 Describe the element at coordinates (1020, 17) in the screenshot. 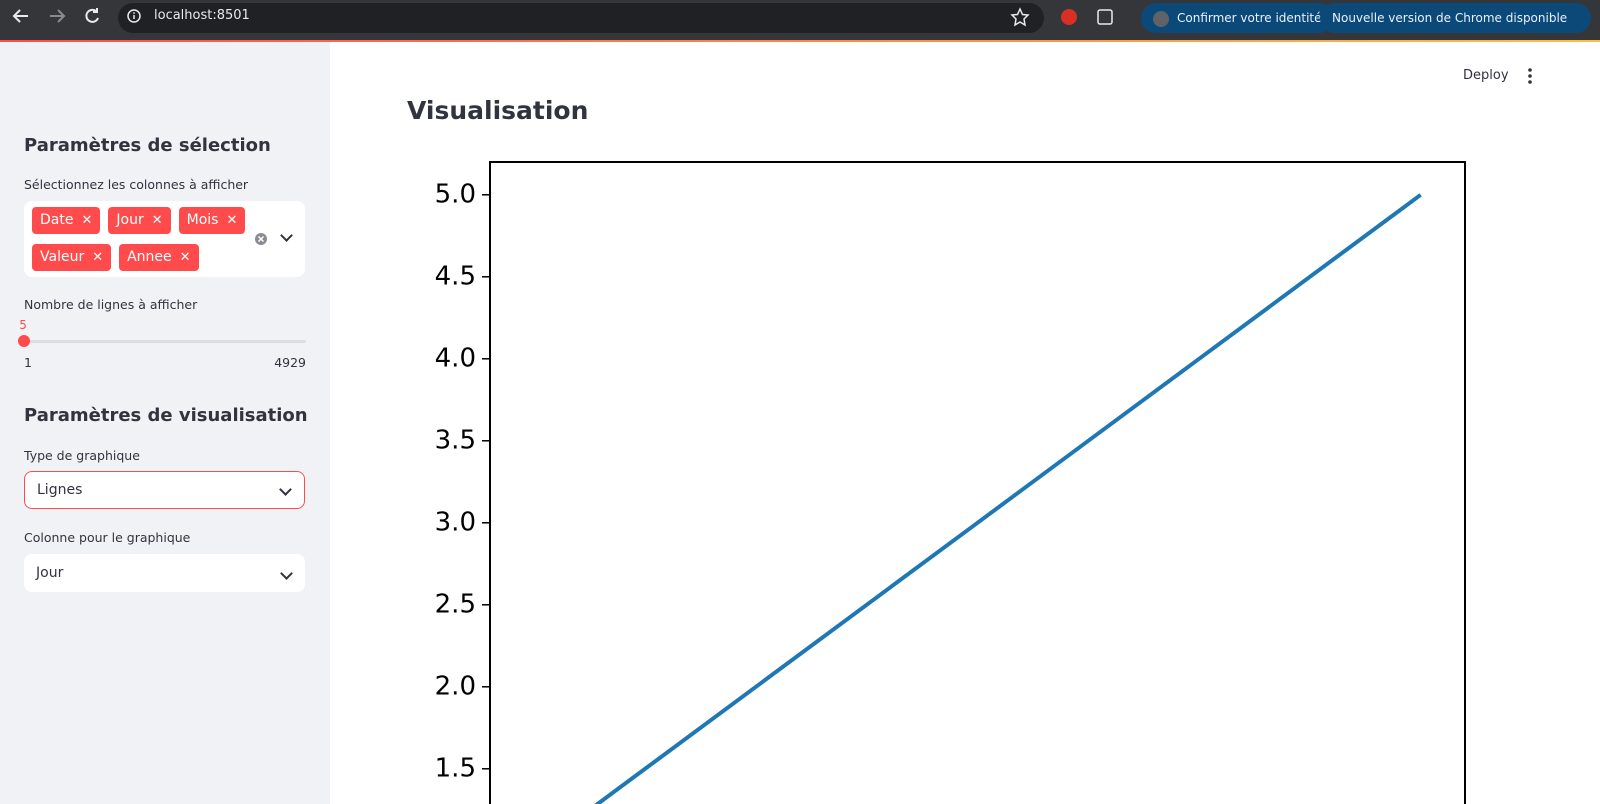

I see `bookmark-star` at that location.